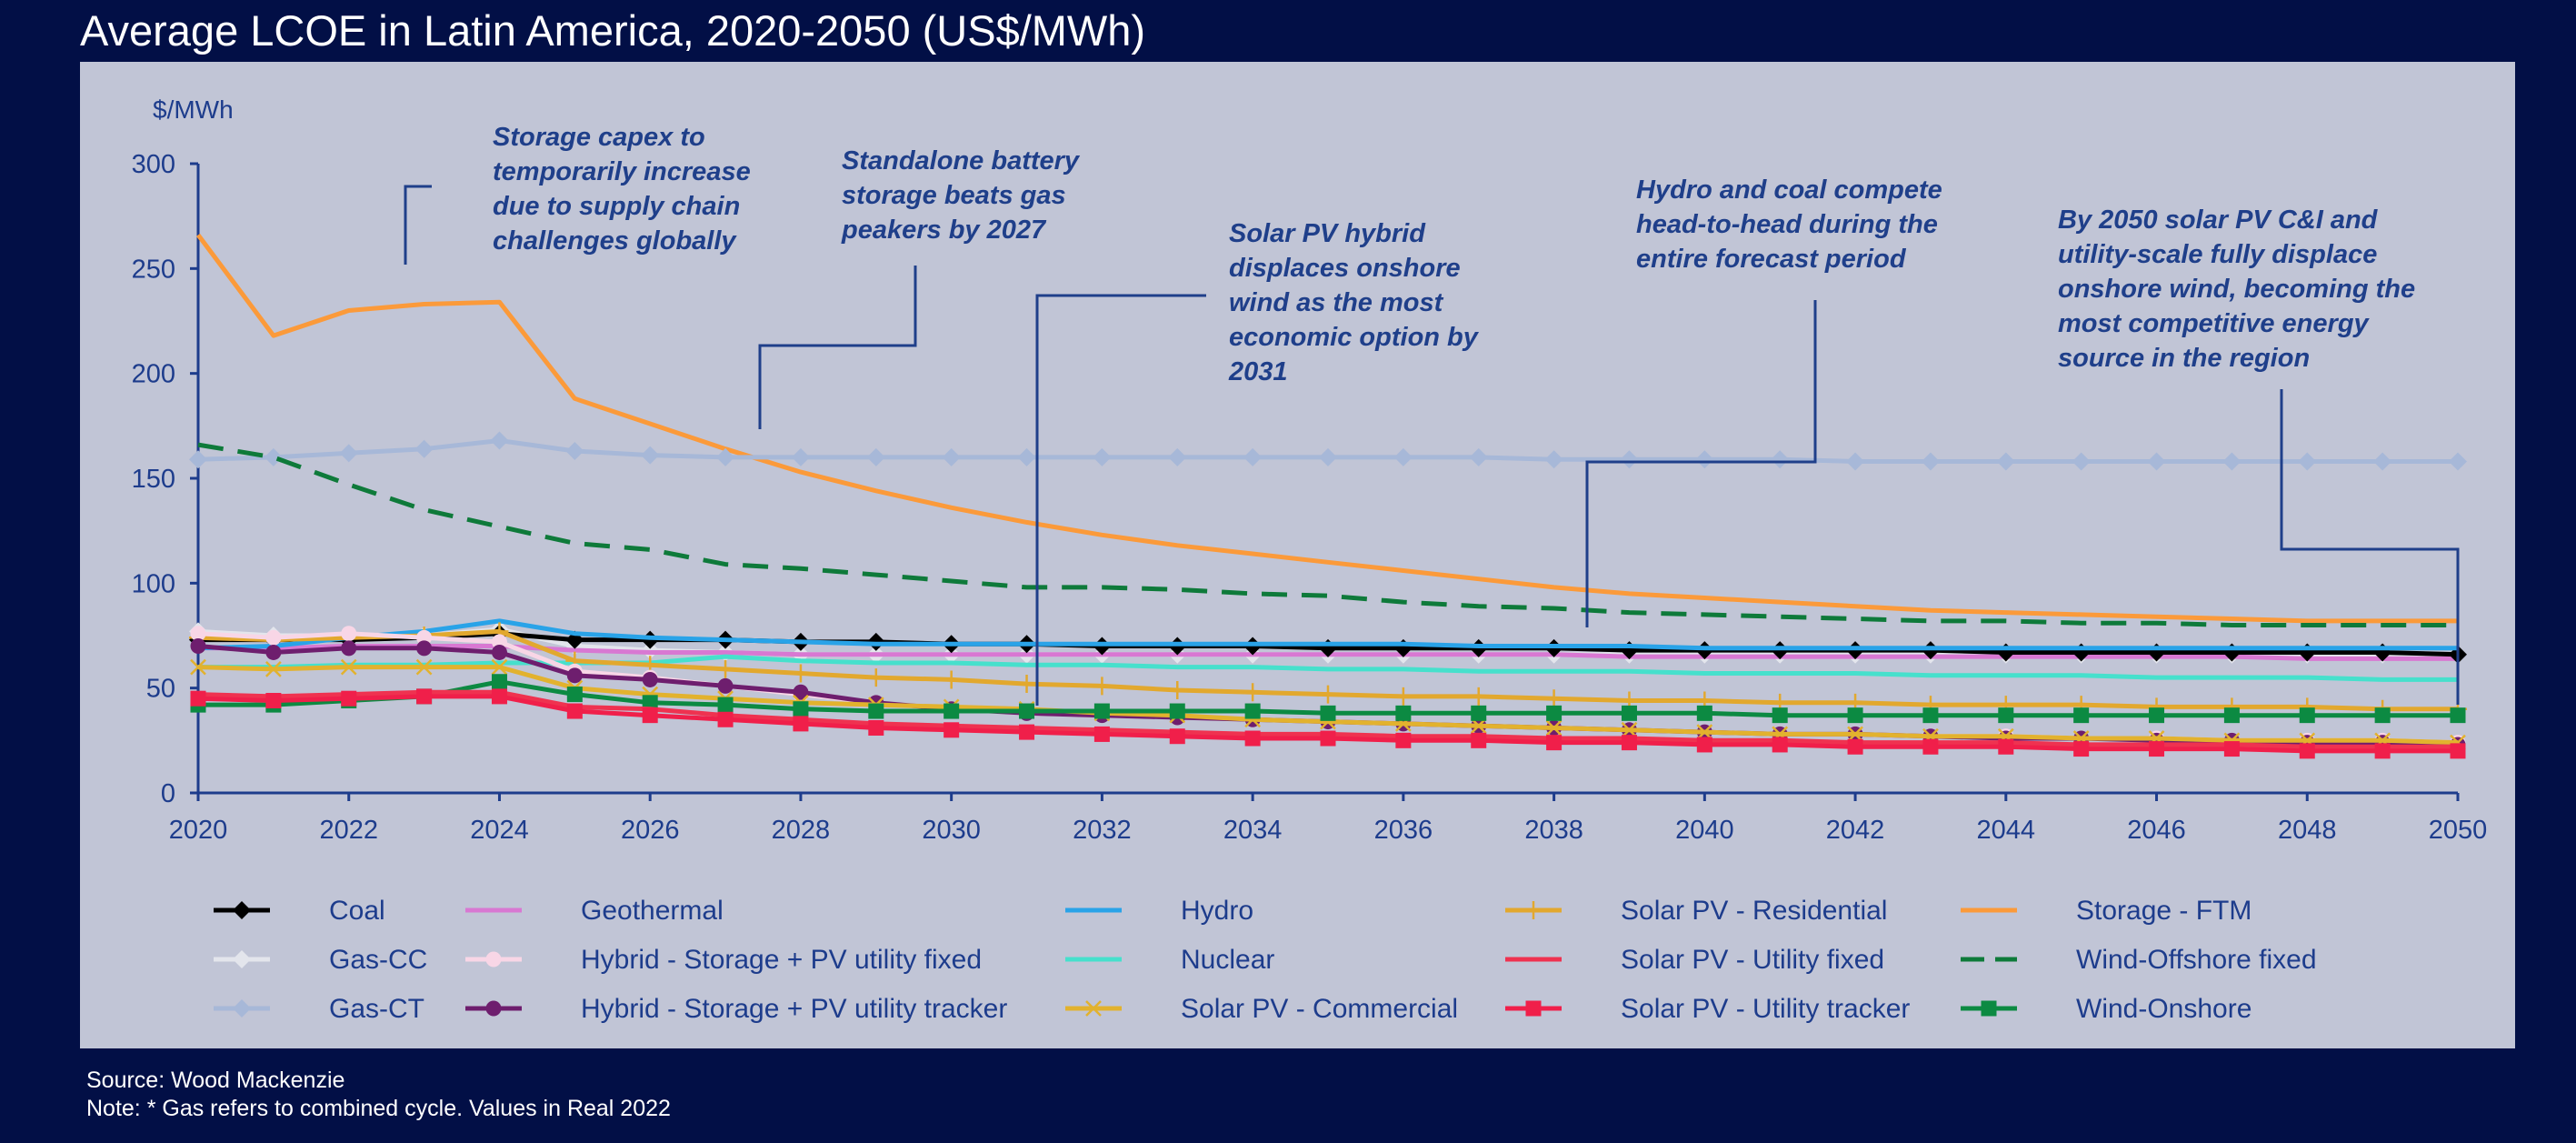 This screenshot has height=1143, width=2576. I want to click on annotation-line: Solar PV hybrid, so click(1327, 233).